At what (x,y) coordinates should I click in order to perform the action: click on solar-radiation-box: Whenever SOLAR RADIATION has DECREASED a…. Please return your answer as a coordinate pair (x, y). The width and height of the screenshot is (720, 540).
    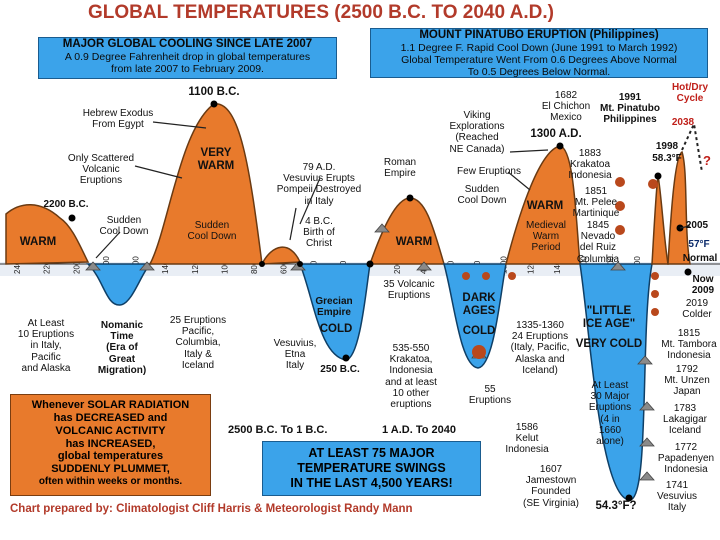
    Looking at the image, I should click on (110, 445).